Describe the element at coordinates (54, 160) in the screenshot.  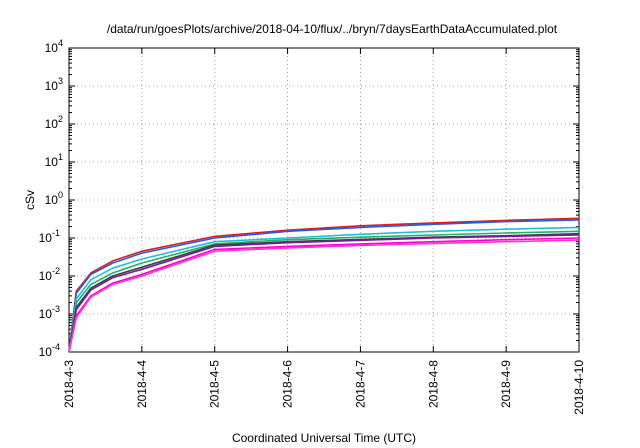
I see `y-tick-label: 10¹` at that location.